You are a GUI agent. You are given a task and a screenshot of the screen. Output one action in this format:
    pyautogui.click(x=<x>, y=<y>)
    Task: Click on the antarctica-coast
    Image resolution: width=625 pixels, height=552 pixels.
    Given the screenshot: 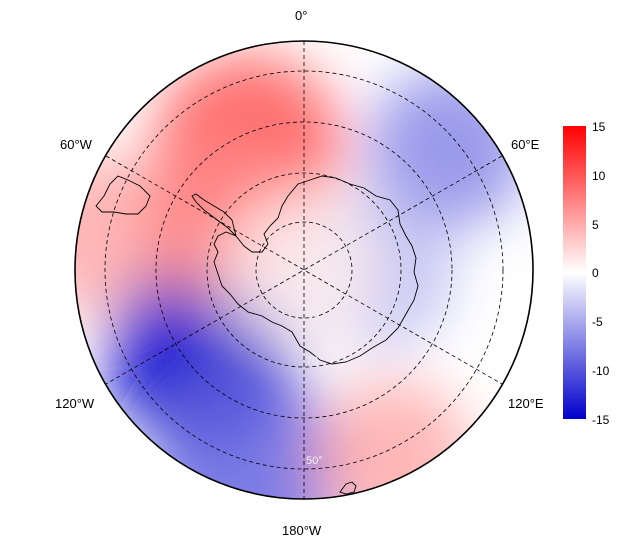 What is the action you would take?
    pyautogui.click(x=316, y=270)
    